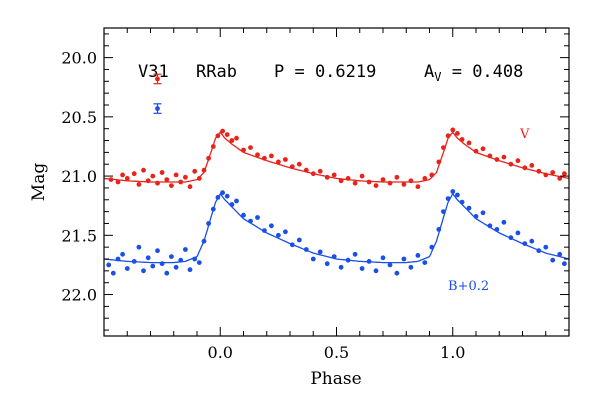 The width and height of the screenshot is (600, 400). Describe the element at coordinates (79, 117) in the screenshot. I see `y-tick-label: 20.5` at that location.